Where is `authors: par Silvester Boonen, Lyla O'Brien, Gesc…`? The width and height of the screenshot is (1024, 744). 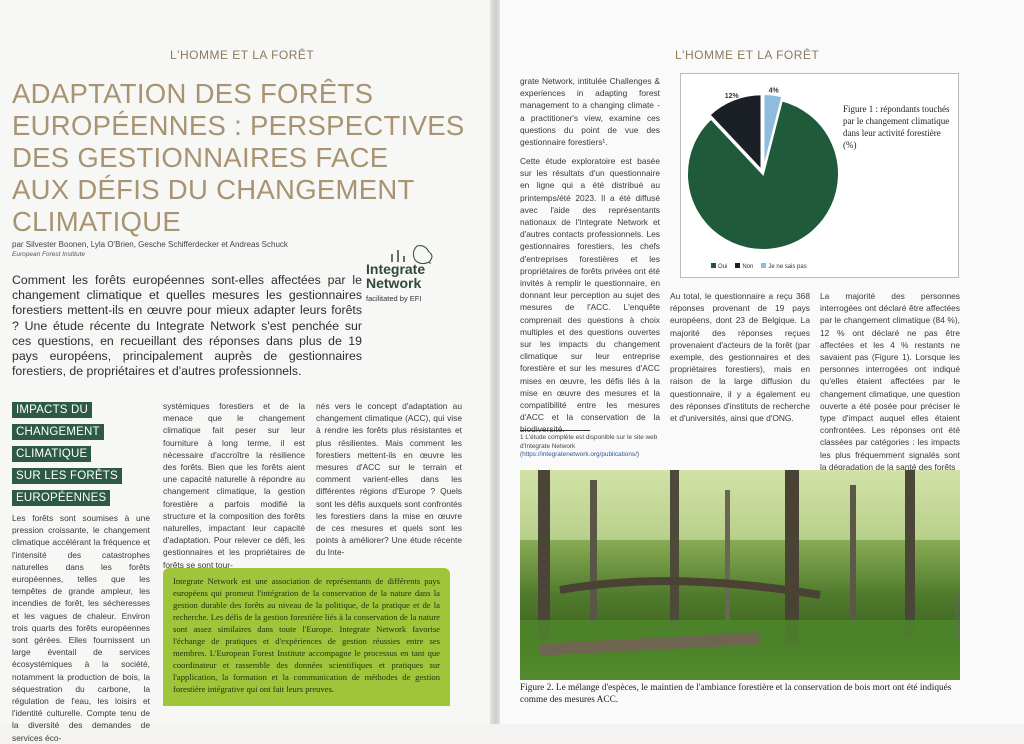
authors: par Silvester Boonen, Lyla O'Brien, Gesc… is located at coordinates (150, 244).